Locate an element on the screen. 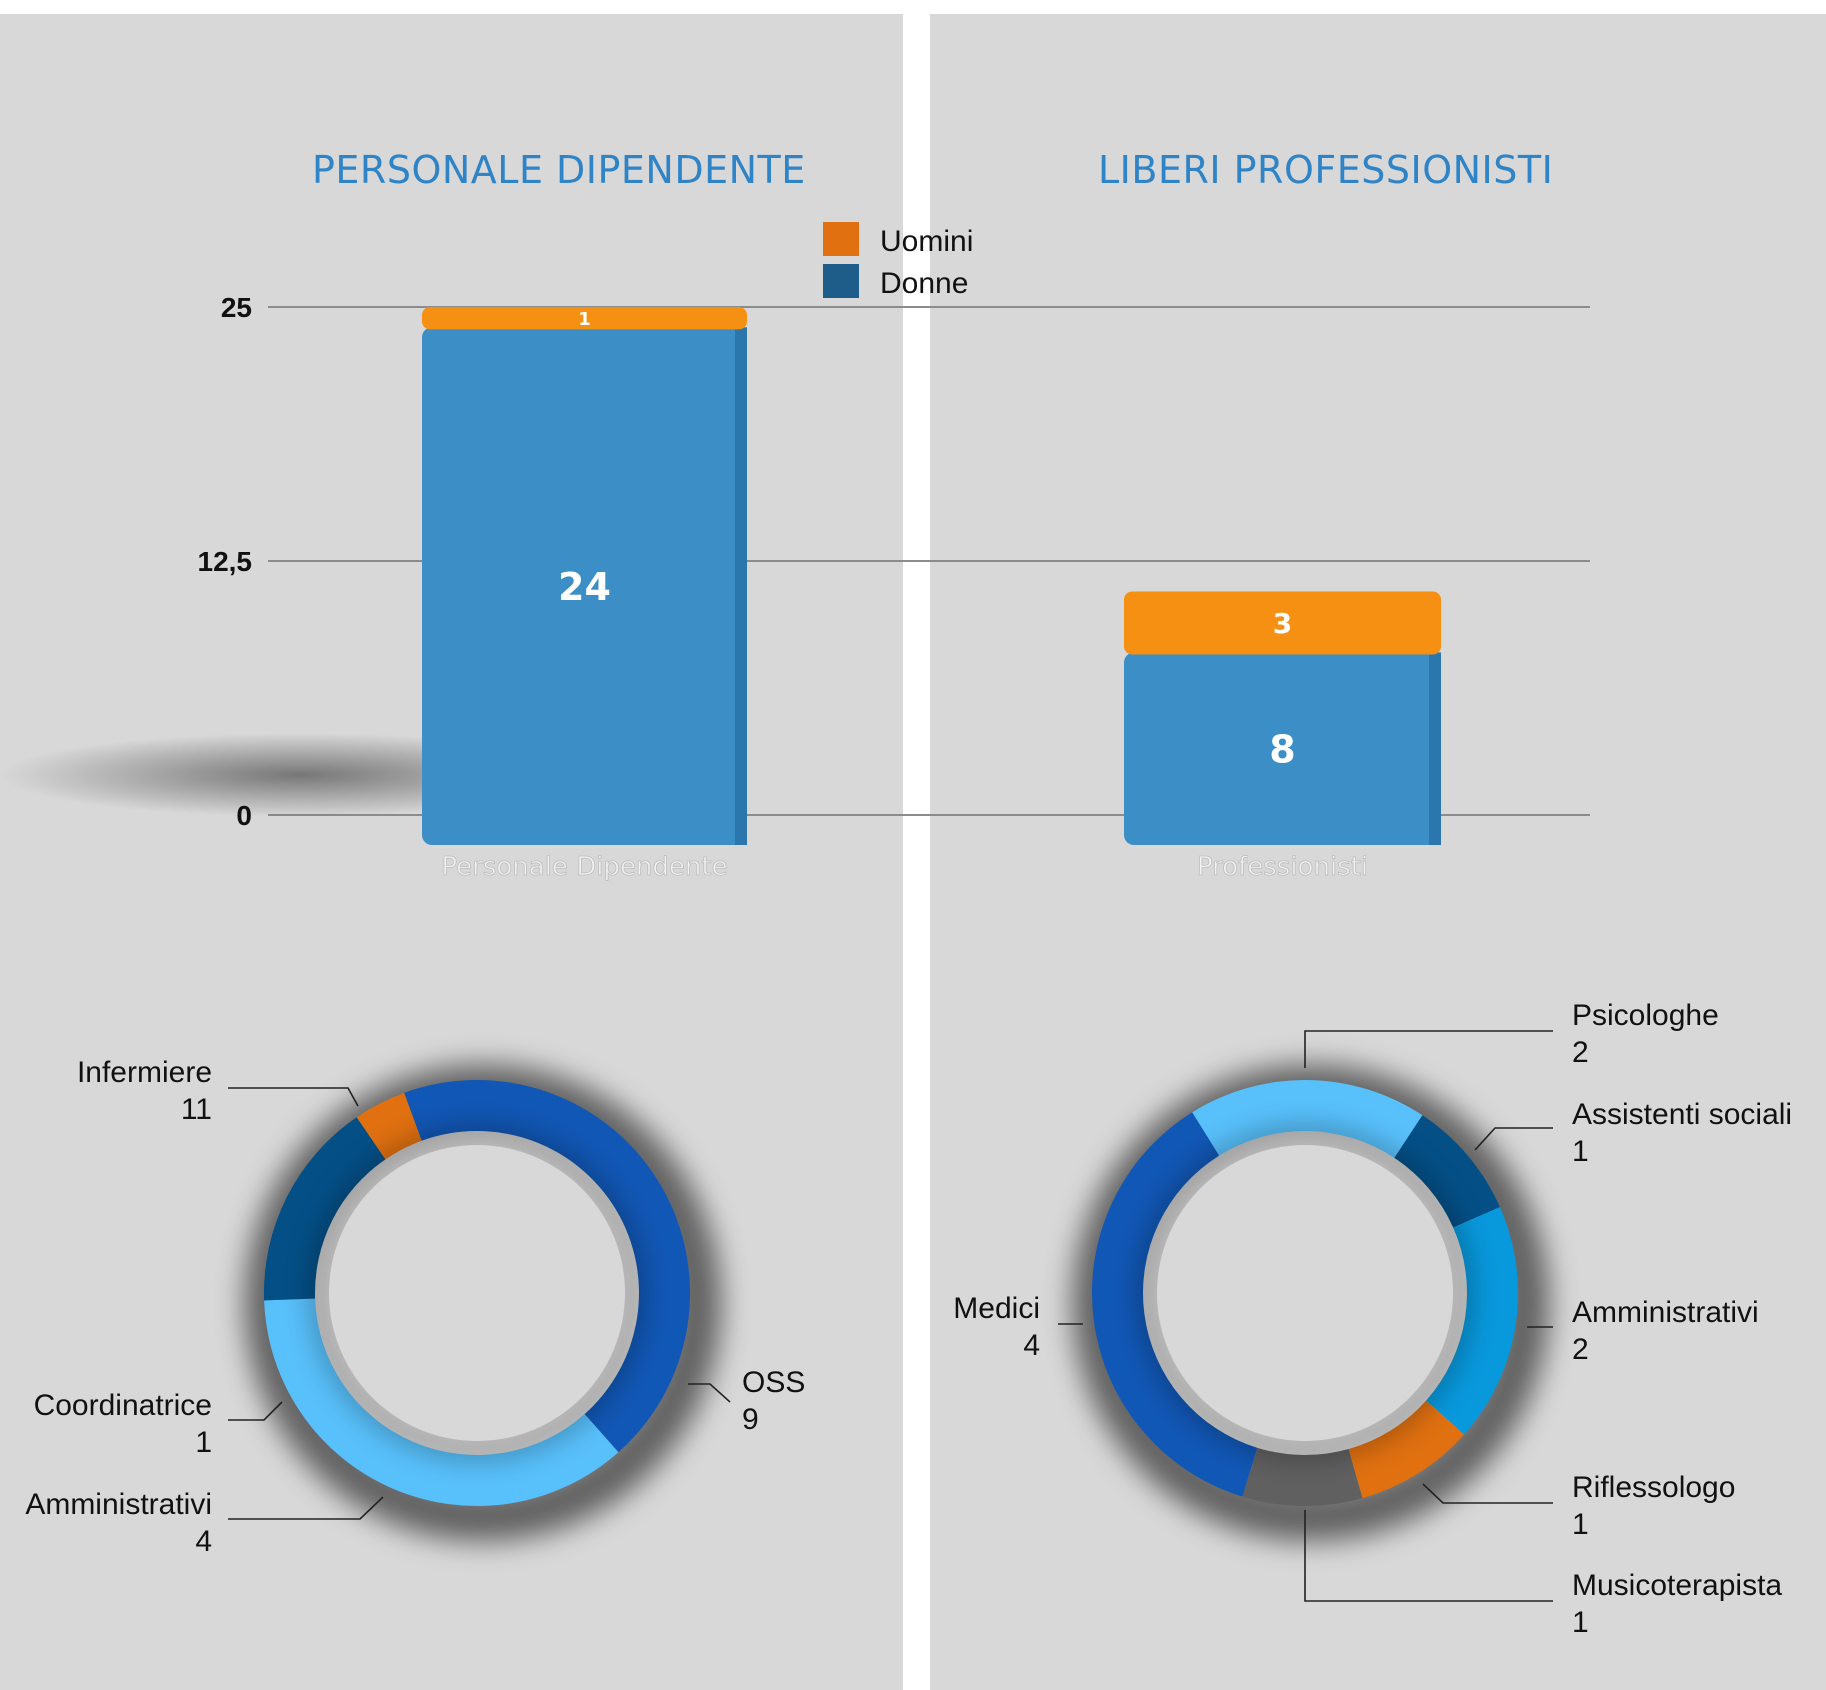 The width and height of the screenshot is (1826, 1690). donut-slice-musicoterapista is located at coordinates (1302, 1476).